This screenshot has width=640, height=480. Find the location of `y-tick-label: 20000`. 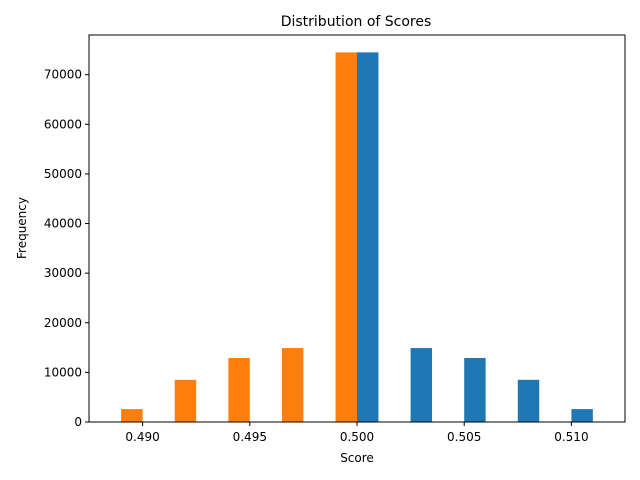

y-tick-label: 20000 is located at coordinates (63, 323).